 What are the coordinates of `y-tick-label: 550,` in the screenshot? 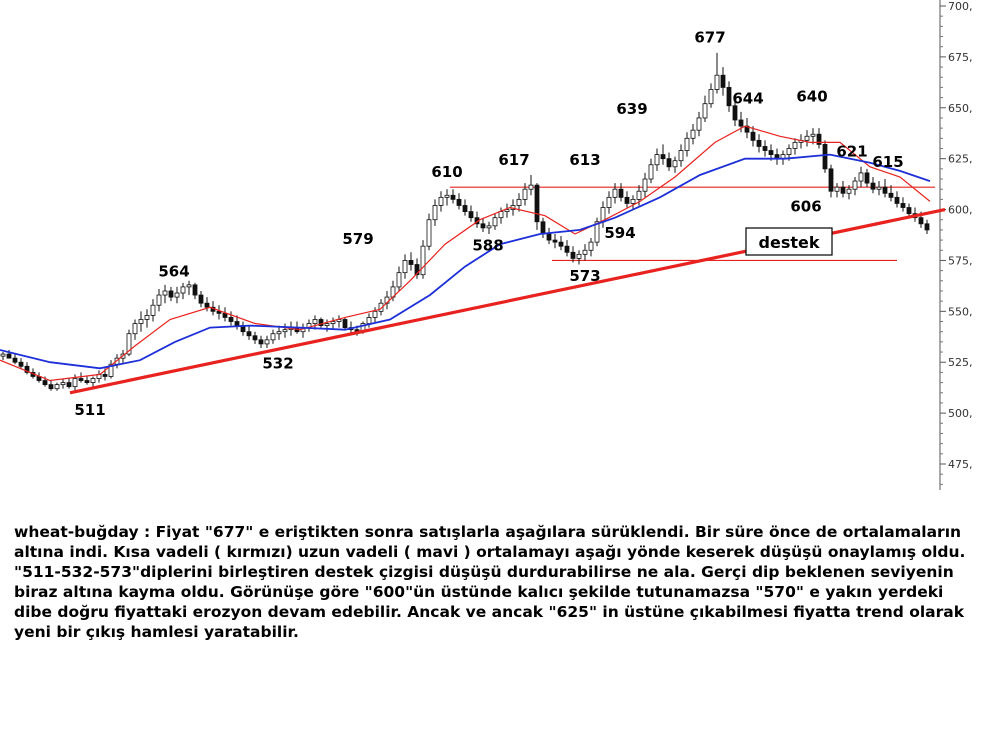 It's located at (960, 311).